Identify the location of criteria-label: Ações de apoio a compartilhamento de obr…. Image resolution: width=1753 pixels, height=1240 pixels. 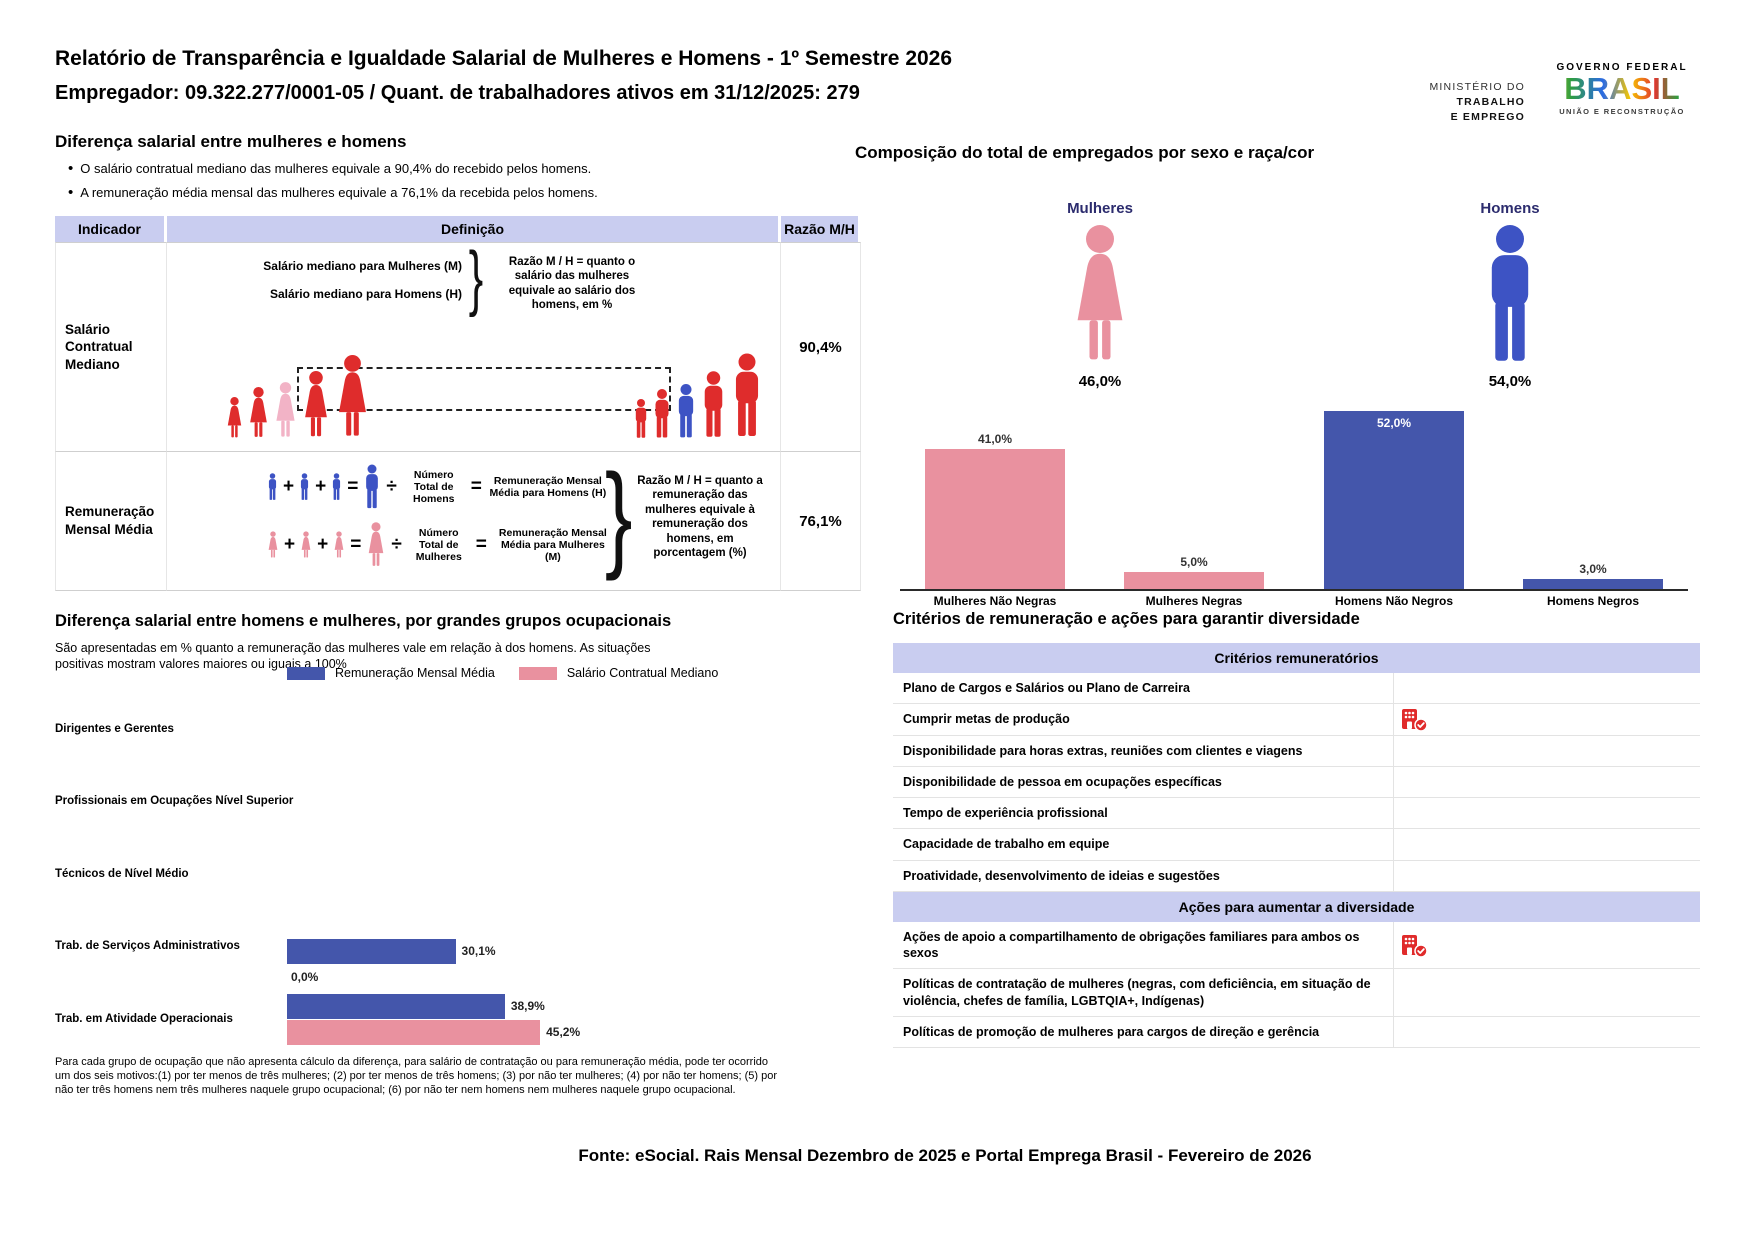
(1131, 944).